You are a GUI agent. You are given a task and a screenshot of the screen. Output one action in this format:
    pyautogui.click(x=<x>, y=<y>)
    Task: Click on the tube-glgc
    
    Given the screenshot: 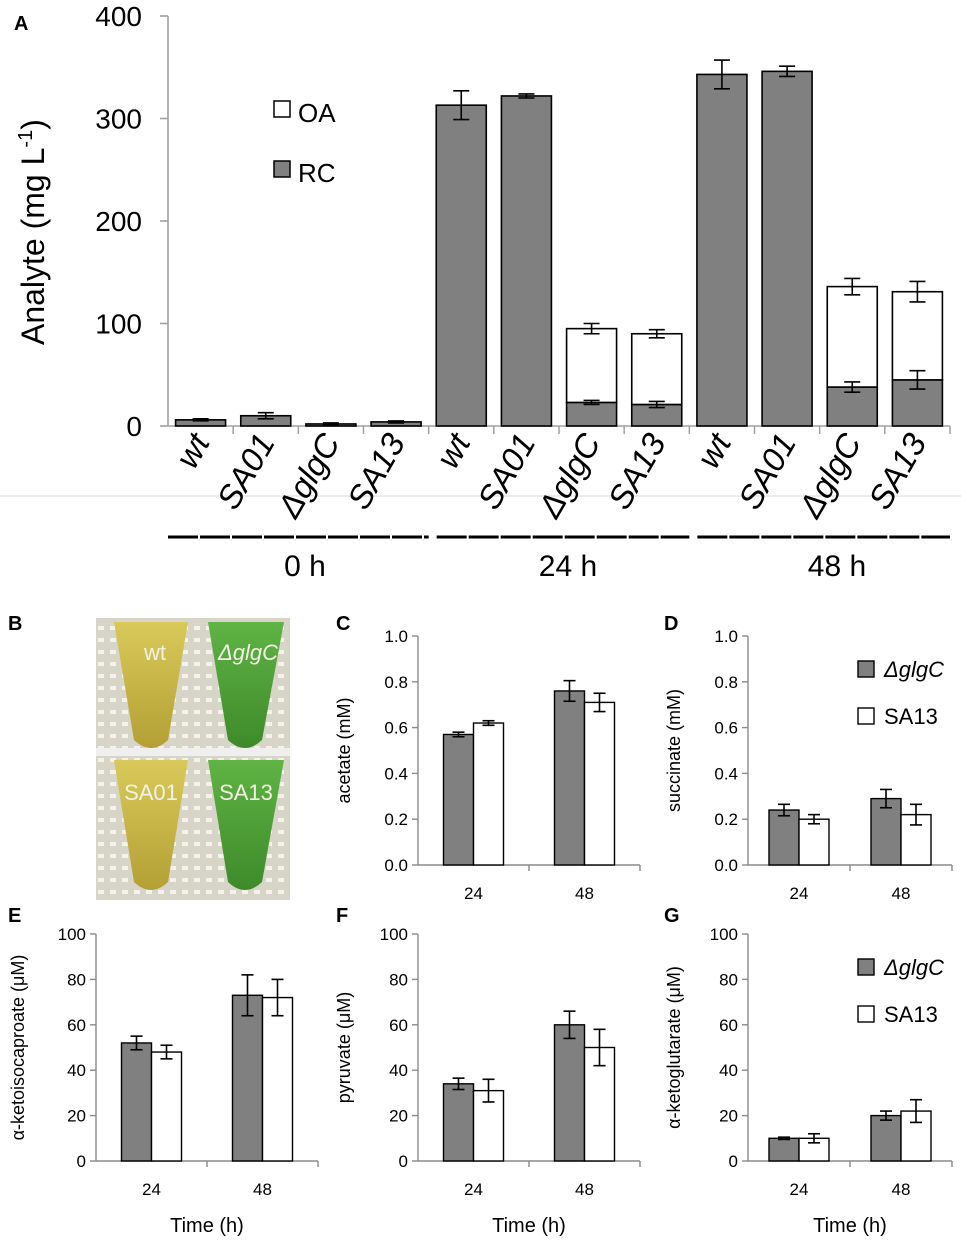 What is the action you would take?
    pyautogui.click(x=246, y=685)
    